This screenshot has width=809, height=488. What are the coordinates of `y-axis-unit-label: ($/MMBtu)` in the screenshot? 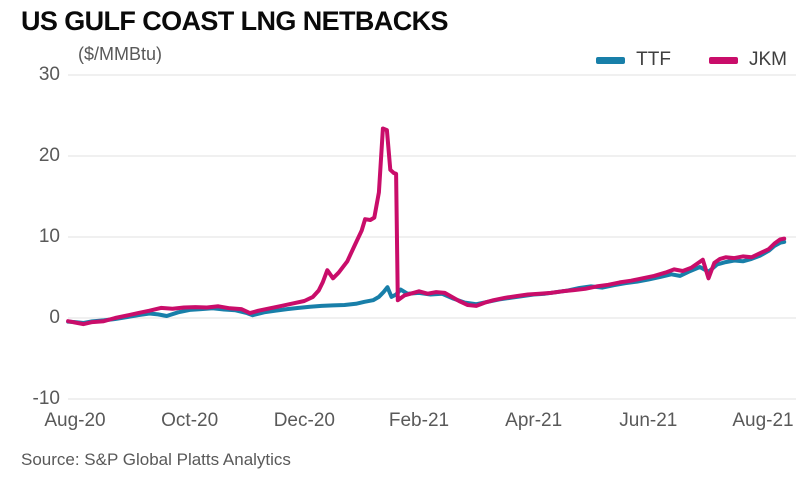 It's located at (120, 54).